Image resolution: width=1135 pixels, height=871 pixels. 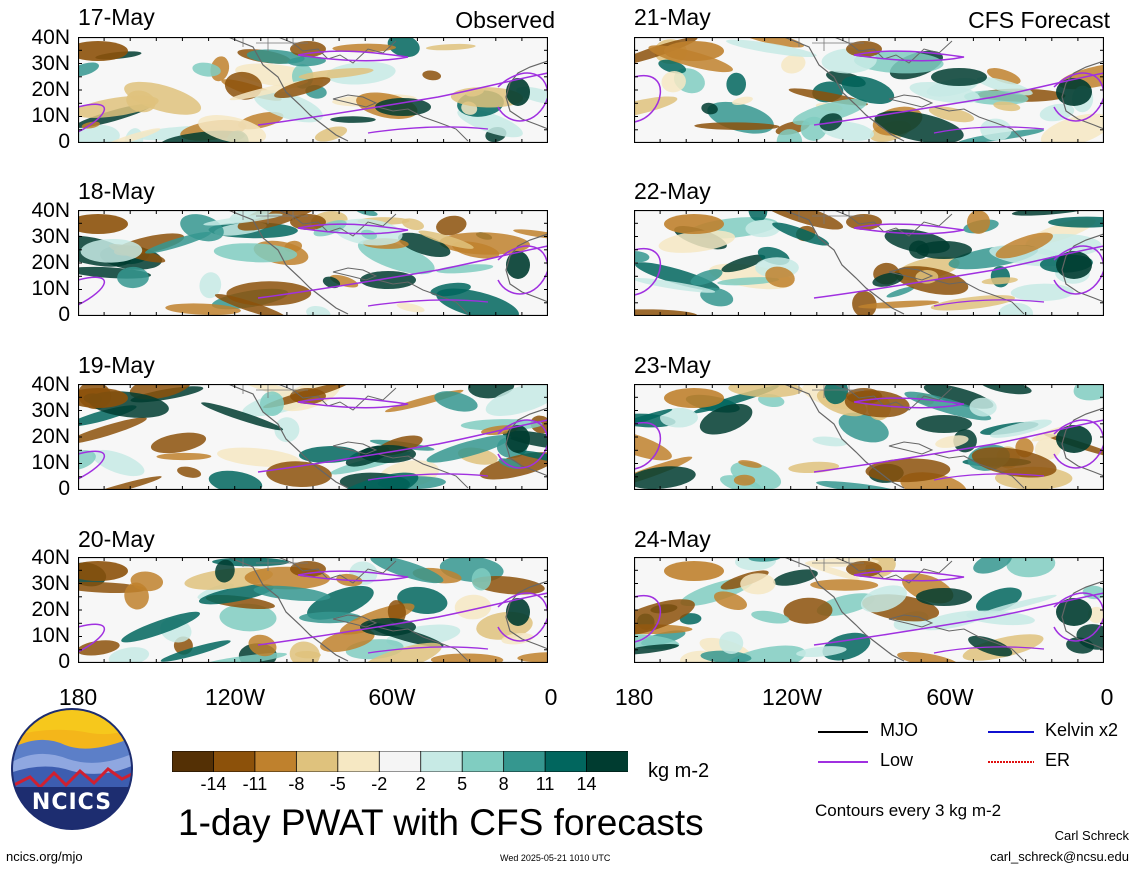 I want to click on colorbar-label: -8, so click(x=296, y=784).